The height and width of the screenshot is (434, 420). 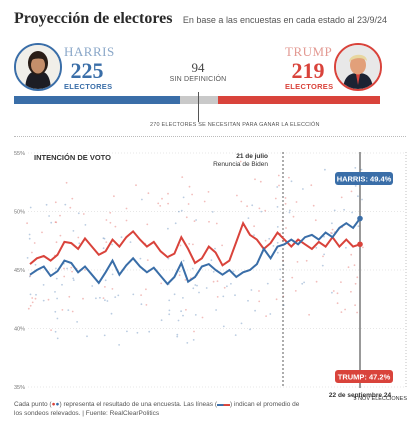 What do you see at coordinates (89, 51) in the screenshot?
I see `harris-name: HARRIS` at bounding box center [89, 51].